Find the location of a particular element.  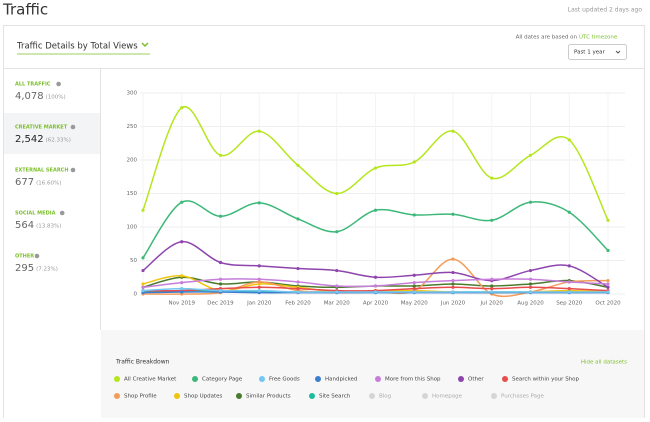

page-title: Traffic is located at coordinates (25, 10).